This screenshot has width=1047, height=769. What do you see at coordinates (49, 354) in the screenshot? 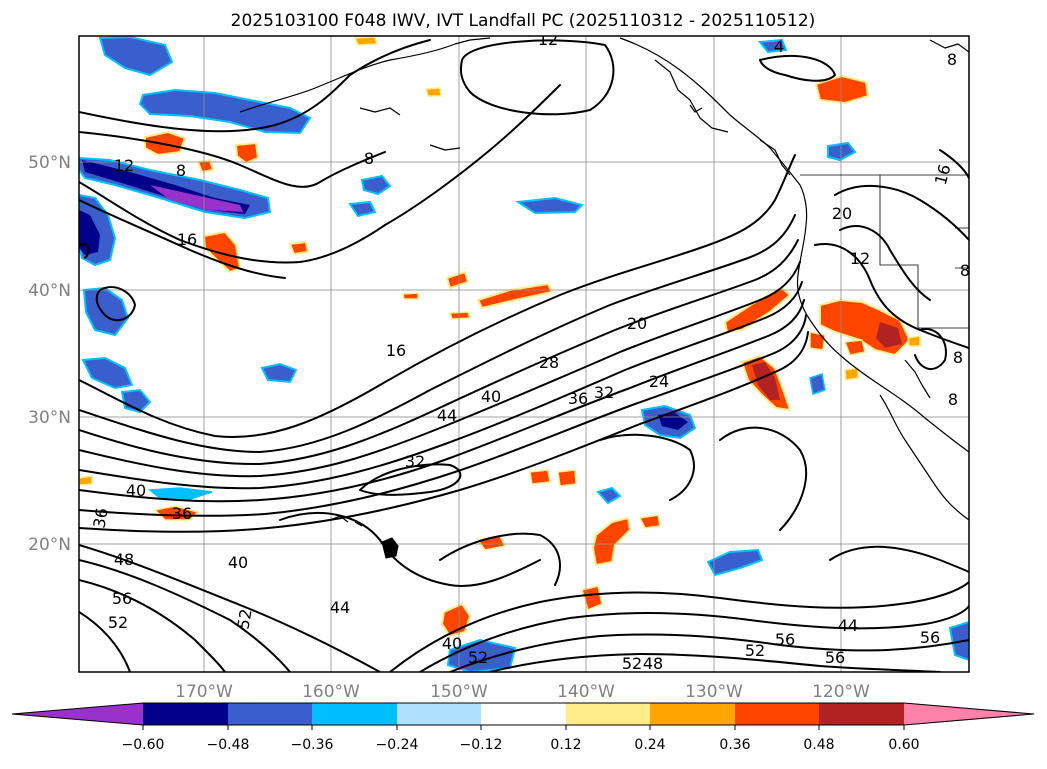
I see `latitude-labels: 50°N 40°N 30°N 20°N` at bounding box center [49, 354].